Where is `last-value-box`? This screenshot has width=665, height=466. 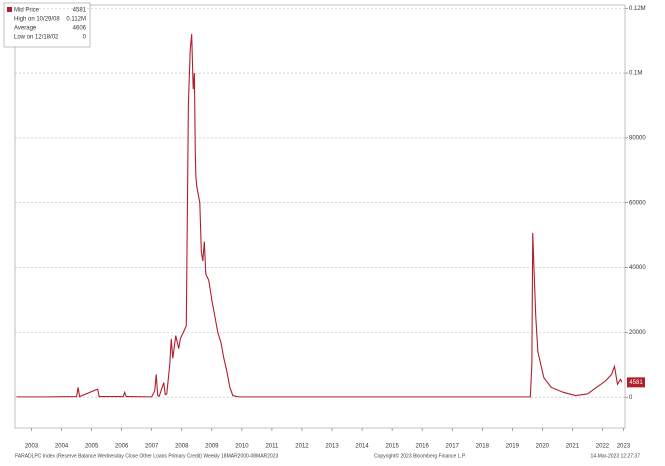
last-value-box is located at coordinates (636, 382).